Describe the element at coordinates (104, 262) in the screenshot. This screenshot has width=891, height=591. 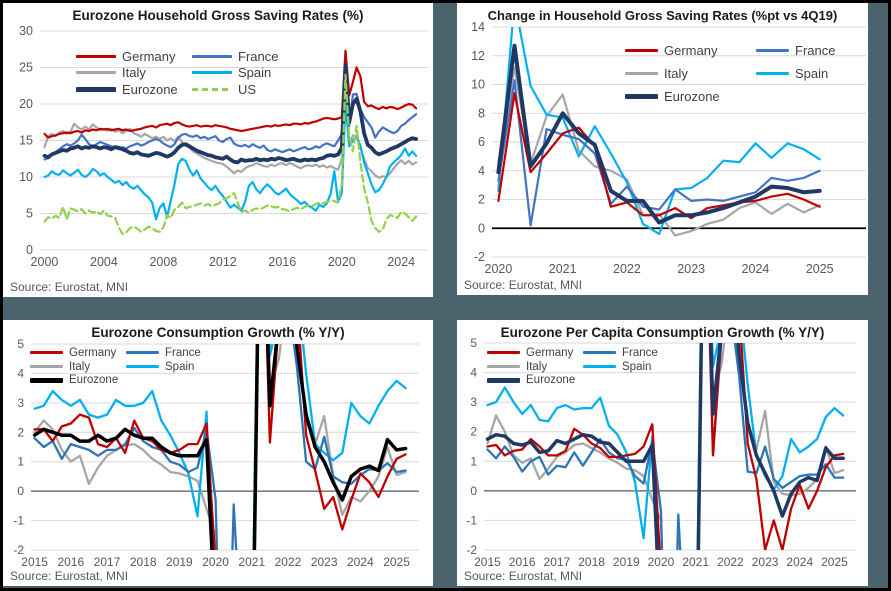
I see `x-tick-label: 2004` at that location.